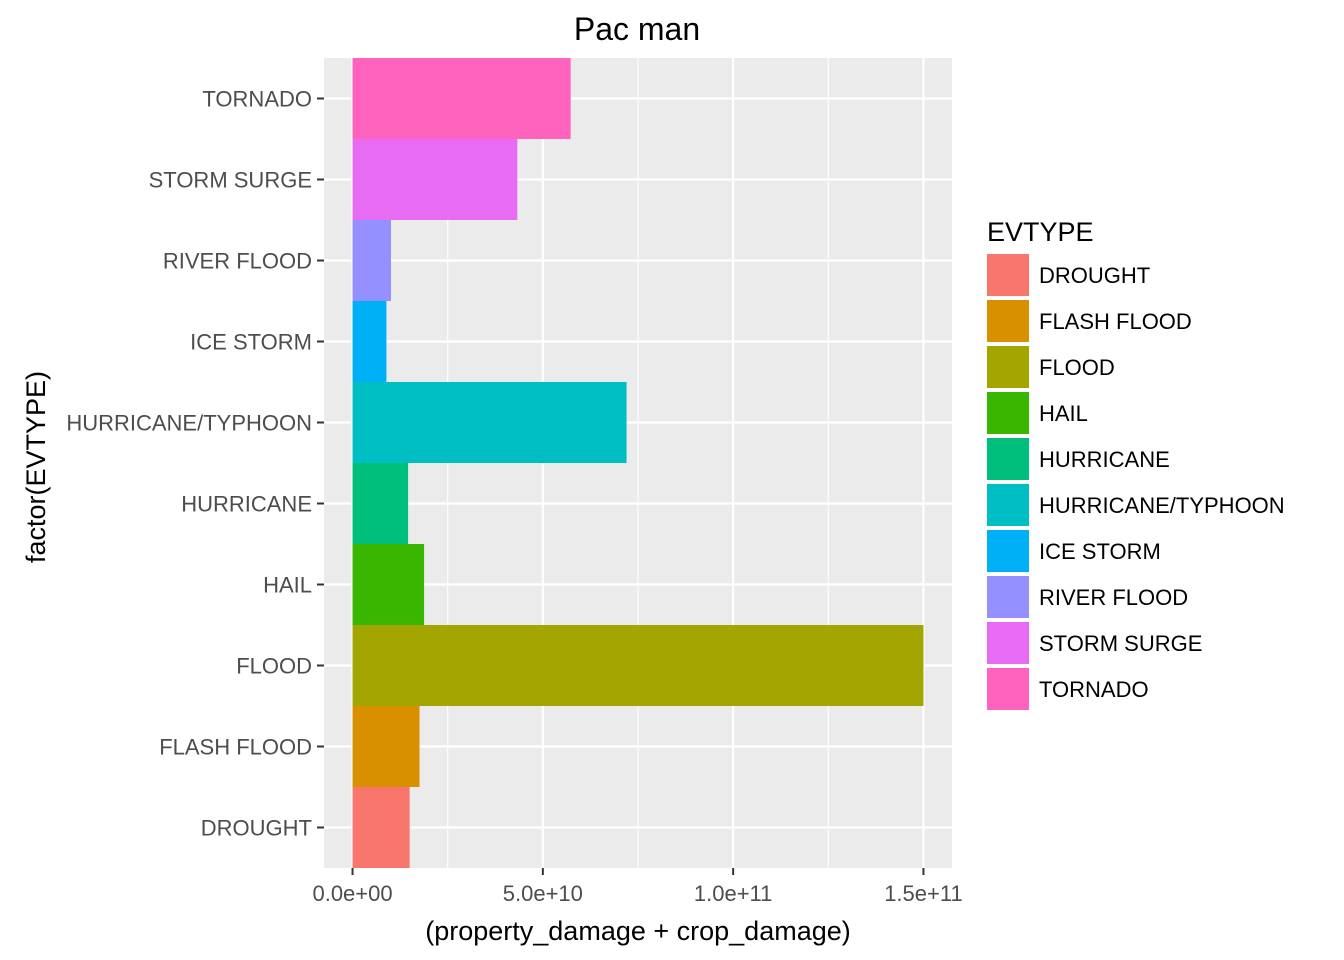 Image resolution: width=1344 pixels, height=960 pixels. I want to click on legend-label: RIVER FLOOD, so click(1113, 597).